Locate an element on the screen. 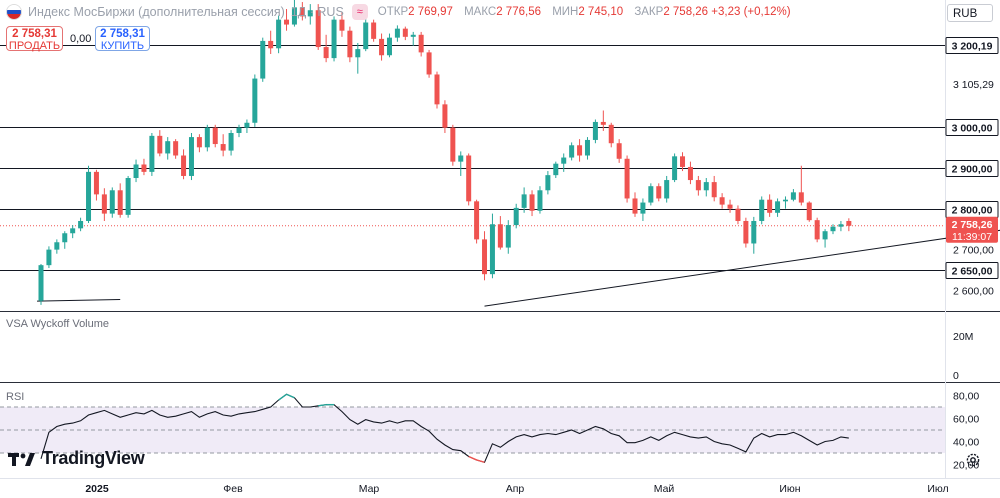 This screenshot has width=1000, height=498. last-price-box is located at coordinates (972, 229).